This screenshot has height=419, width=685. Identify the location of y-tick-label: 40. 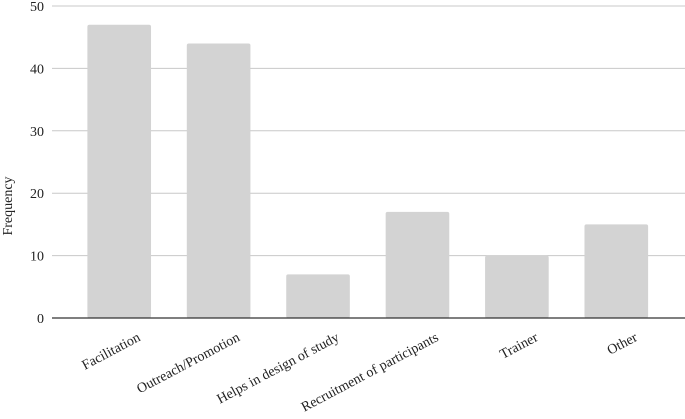
(37, 69).